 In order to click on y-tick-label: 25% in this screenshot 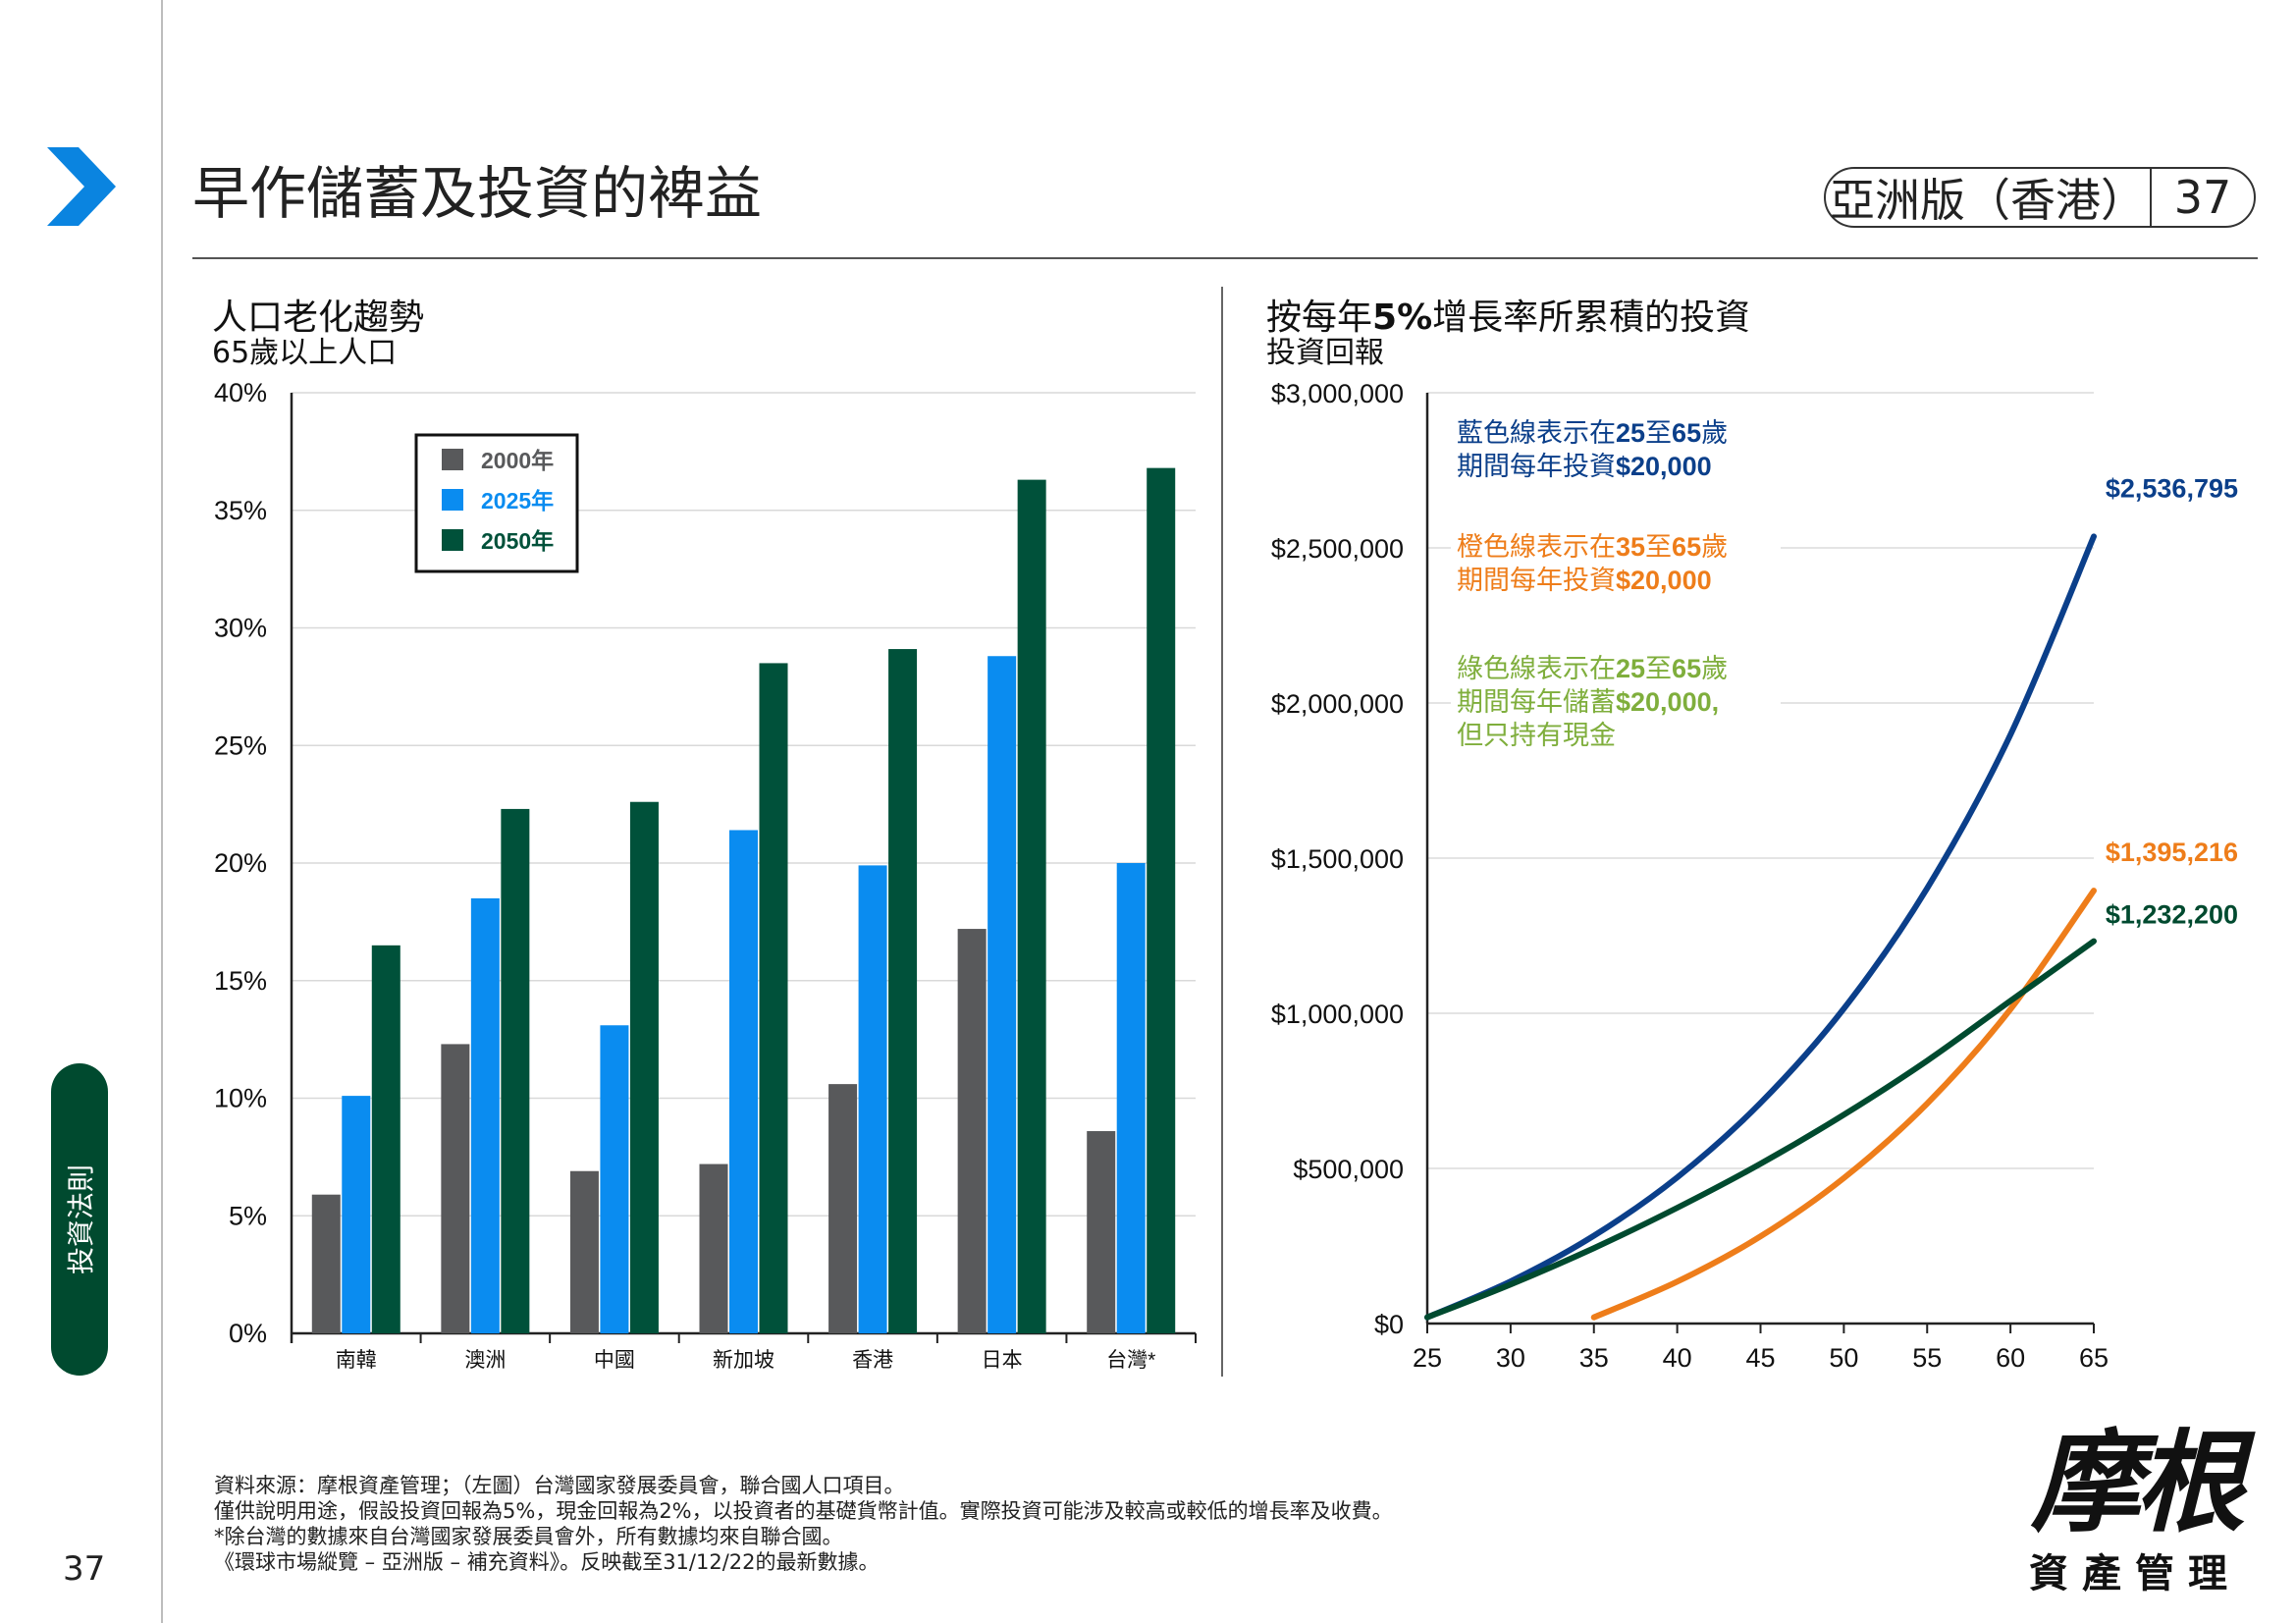, I will do `click(241, 745)`.